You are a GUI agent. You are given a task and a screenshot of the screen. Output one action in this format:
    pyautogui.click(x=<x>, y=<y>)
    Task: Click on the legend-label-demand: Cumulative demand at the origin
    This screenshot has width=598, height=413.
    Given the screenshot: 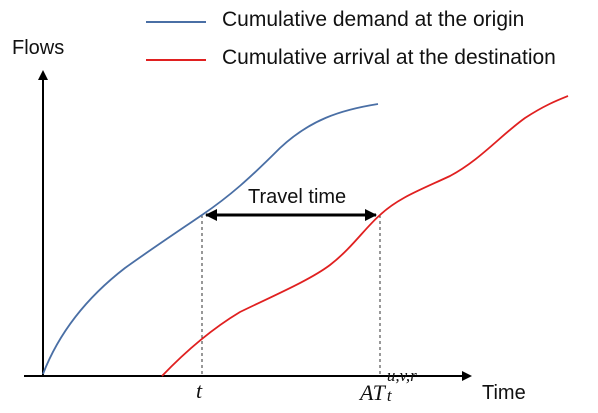 What is the action you would take?
    pyautogui.click(x=373, y=19)
    